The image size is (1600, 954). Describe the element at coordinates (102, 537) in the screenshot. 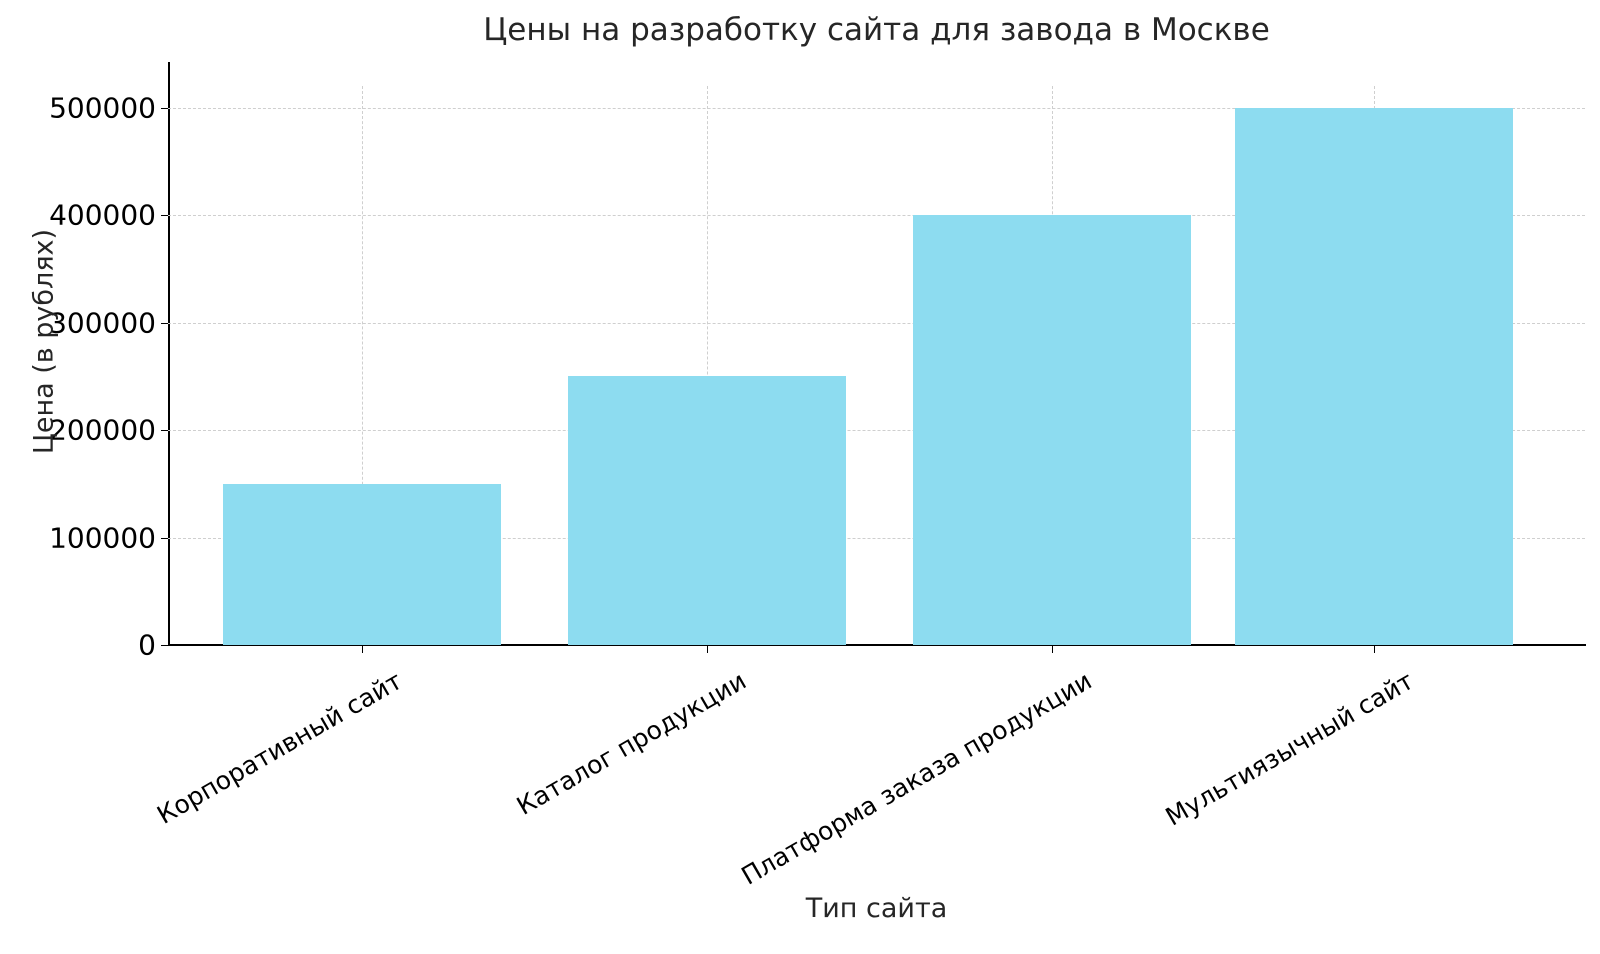

I see `y-tick-label: 100000` at that location.